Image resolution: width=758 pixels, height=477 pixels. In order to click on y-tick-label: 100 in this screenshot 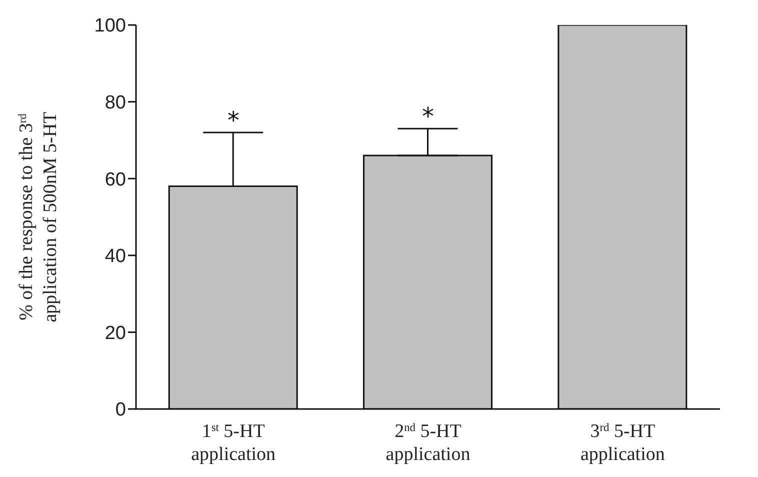, I will do `click(110, 26)`.